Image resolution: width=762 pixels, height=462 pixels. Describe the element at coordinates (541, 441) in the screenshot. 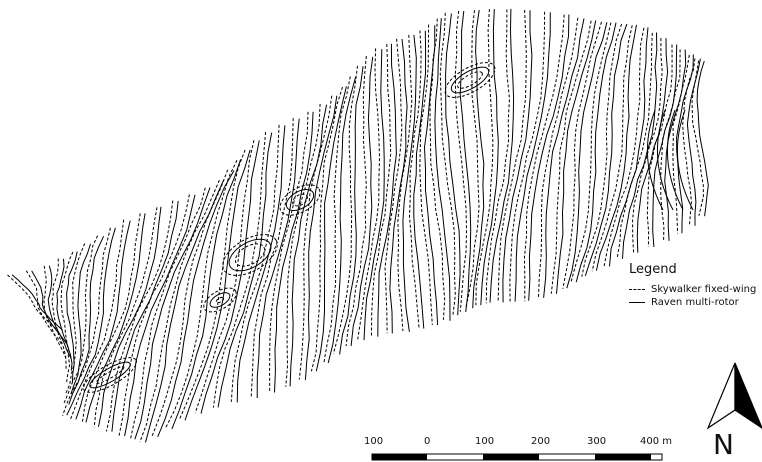

I see `scale-label: 200` at that location.